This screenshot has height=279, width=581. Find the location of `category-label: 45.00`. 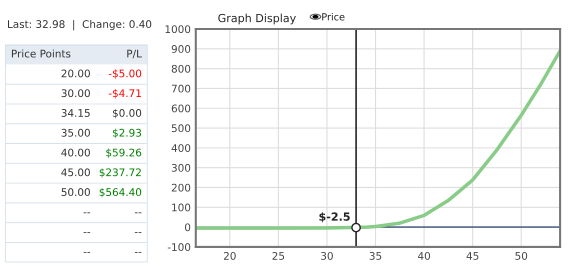

category-label: 45.00 is located at coordinates (75, 172).